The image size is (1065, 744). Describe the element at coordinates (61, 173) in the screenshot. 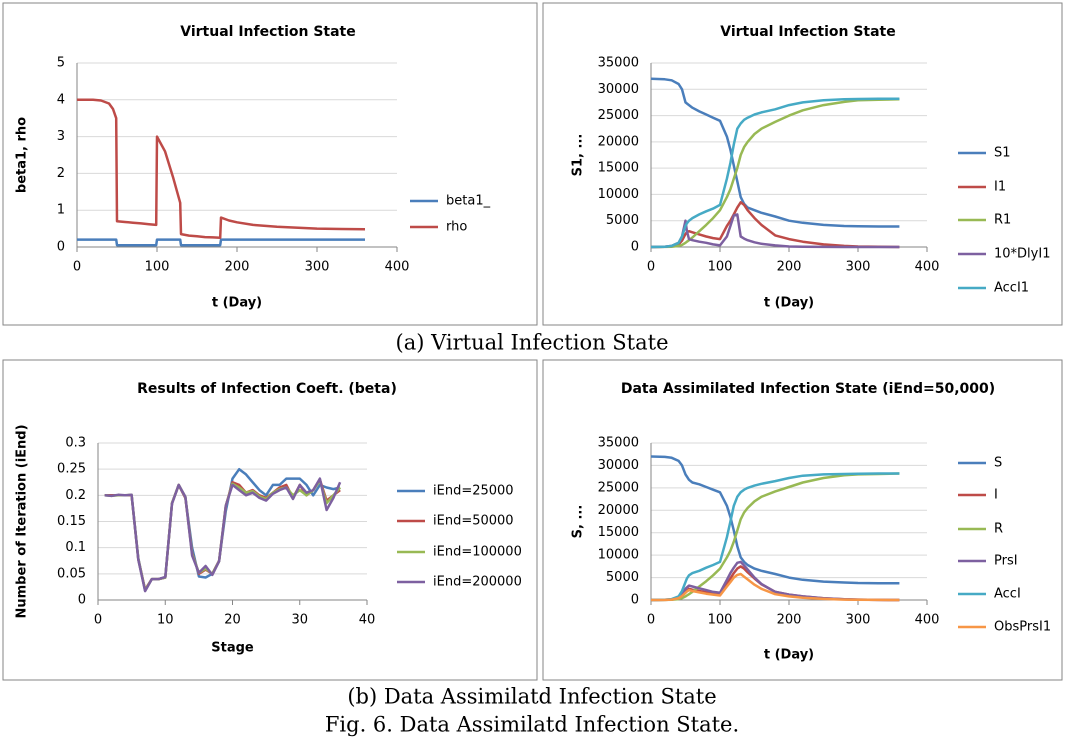

I see `y-tick-label: 2` at that location.